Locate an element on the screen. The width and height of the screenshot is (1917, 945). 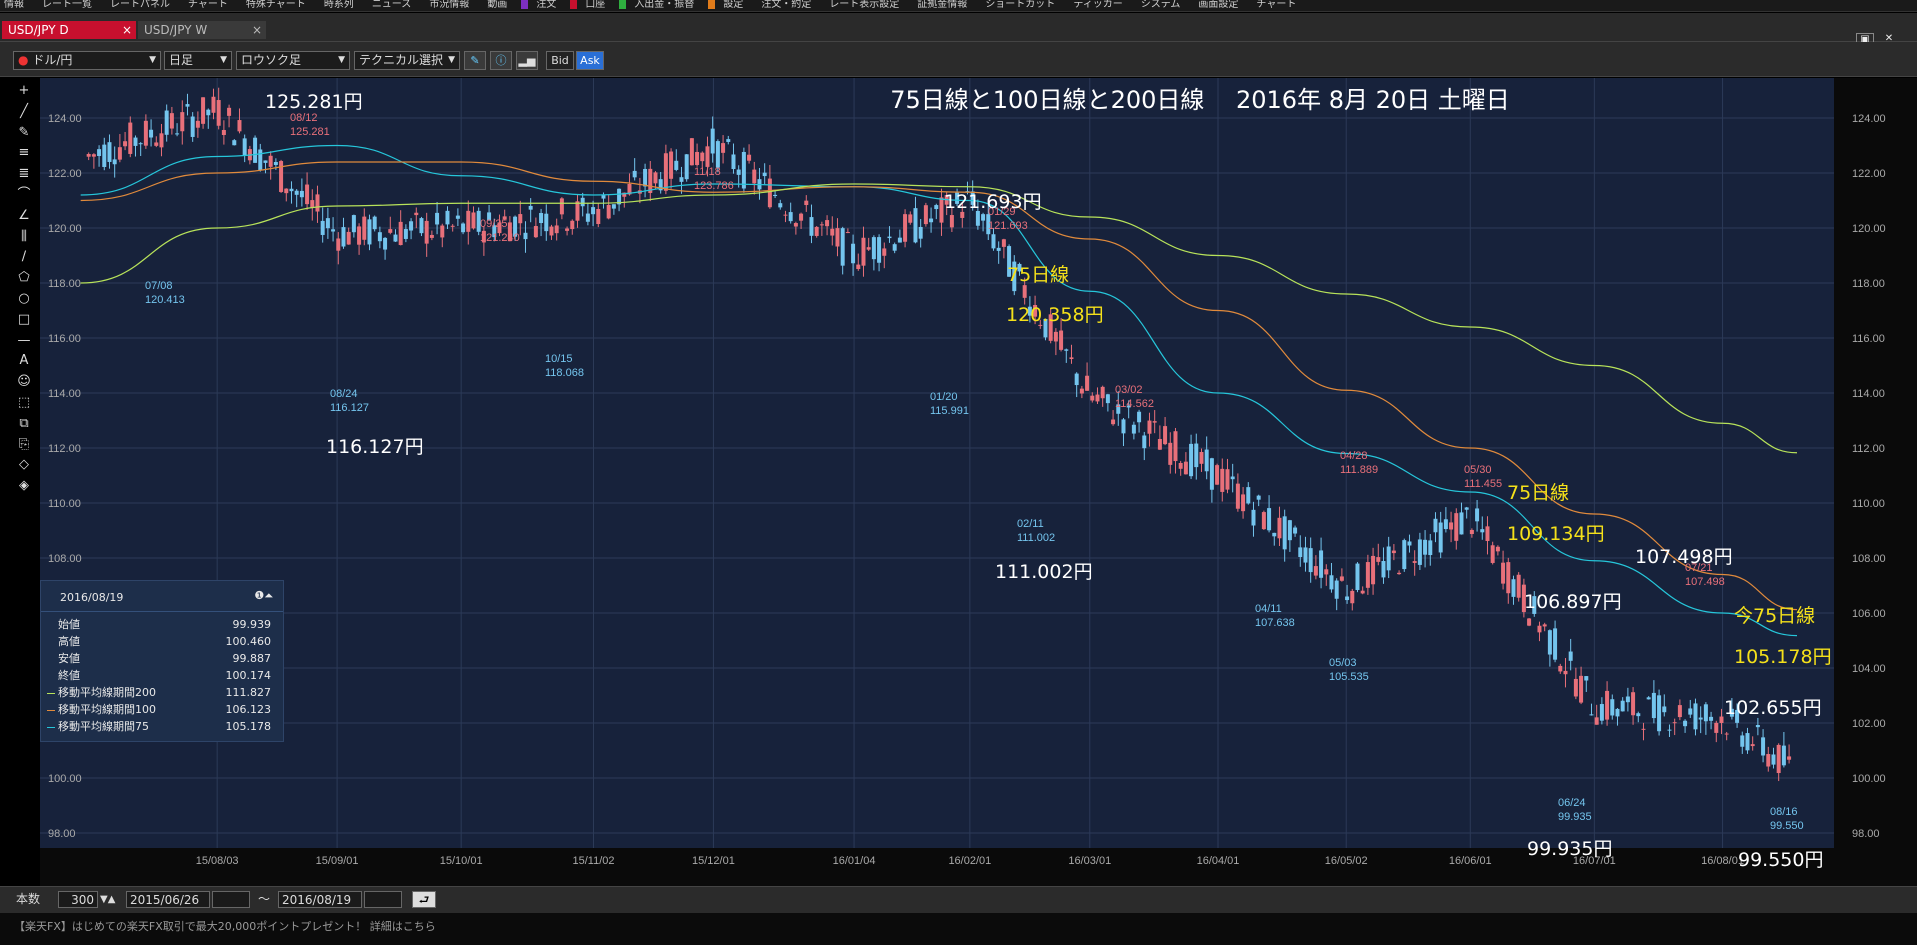
start-date-input: 2015/06/26 is located at coordinates (168, 899).